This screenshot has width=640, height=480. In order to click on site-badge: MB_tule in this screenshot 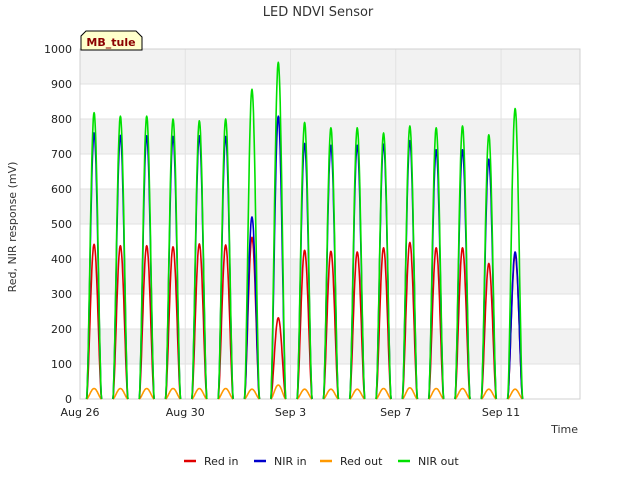, I will do `click(111, 40)`.